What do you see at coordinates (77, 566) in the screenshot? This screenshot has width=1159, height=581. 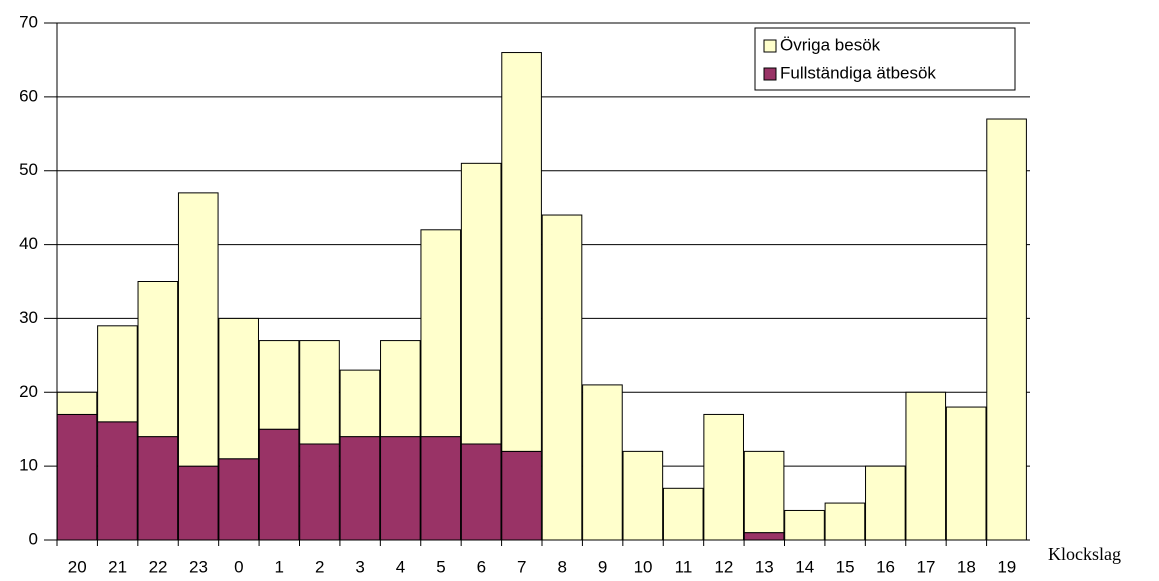 I see `x-tick-label: 20` at bounding box center [77, 566].